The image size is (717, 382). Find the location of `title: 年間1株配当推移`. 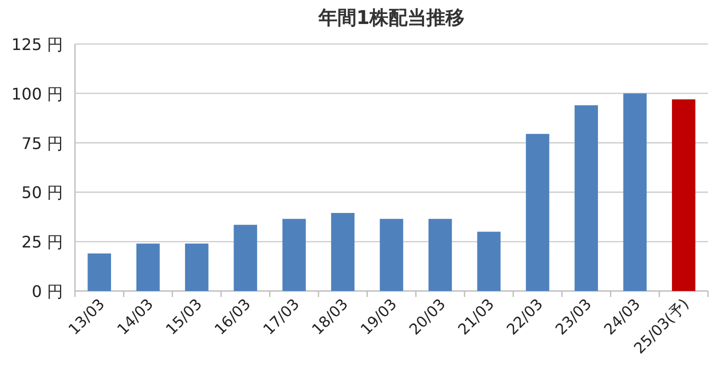

title: 年間1株配当推移 is located at coordinates (391, 18).